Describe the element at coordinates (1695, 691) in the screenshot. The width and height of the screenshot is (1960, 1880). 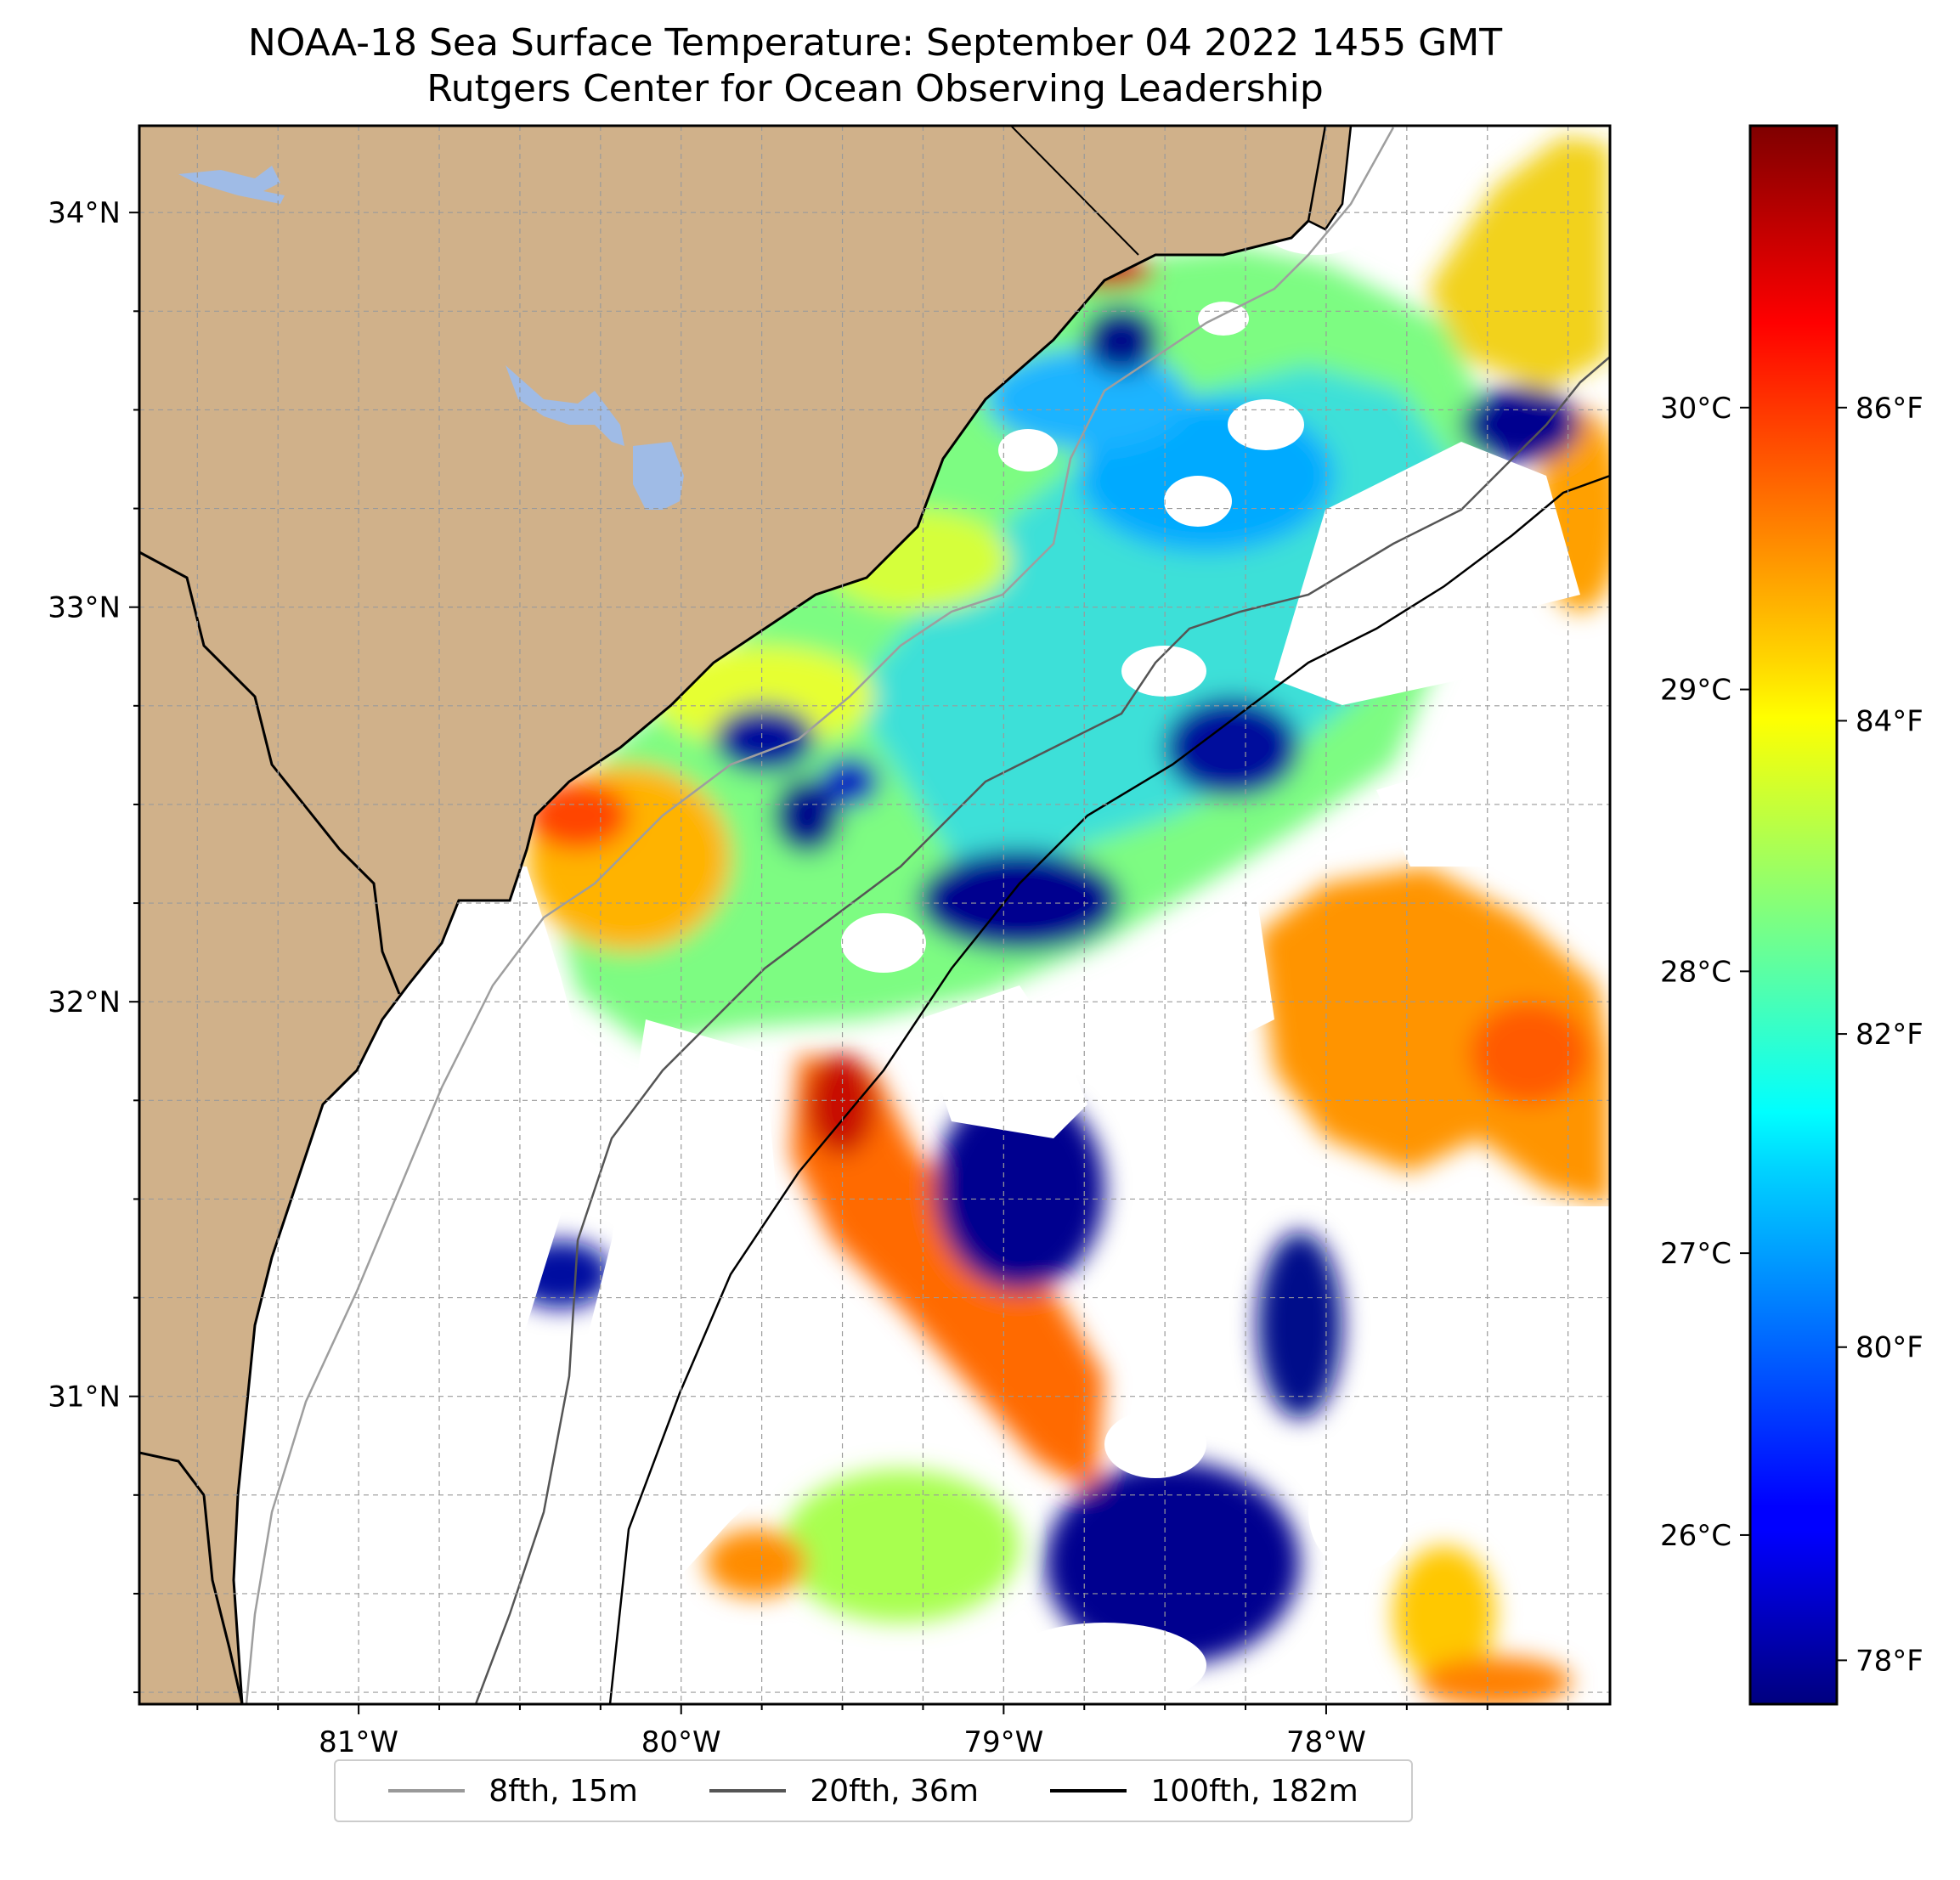
I see `colorbar-c-label: 29°C` at that location.